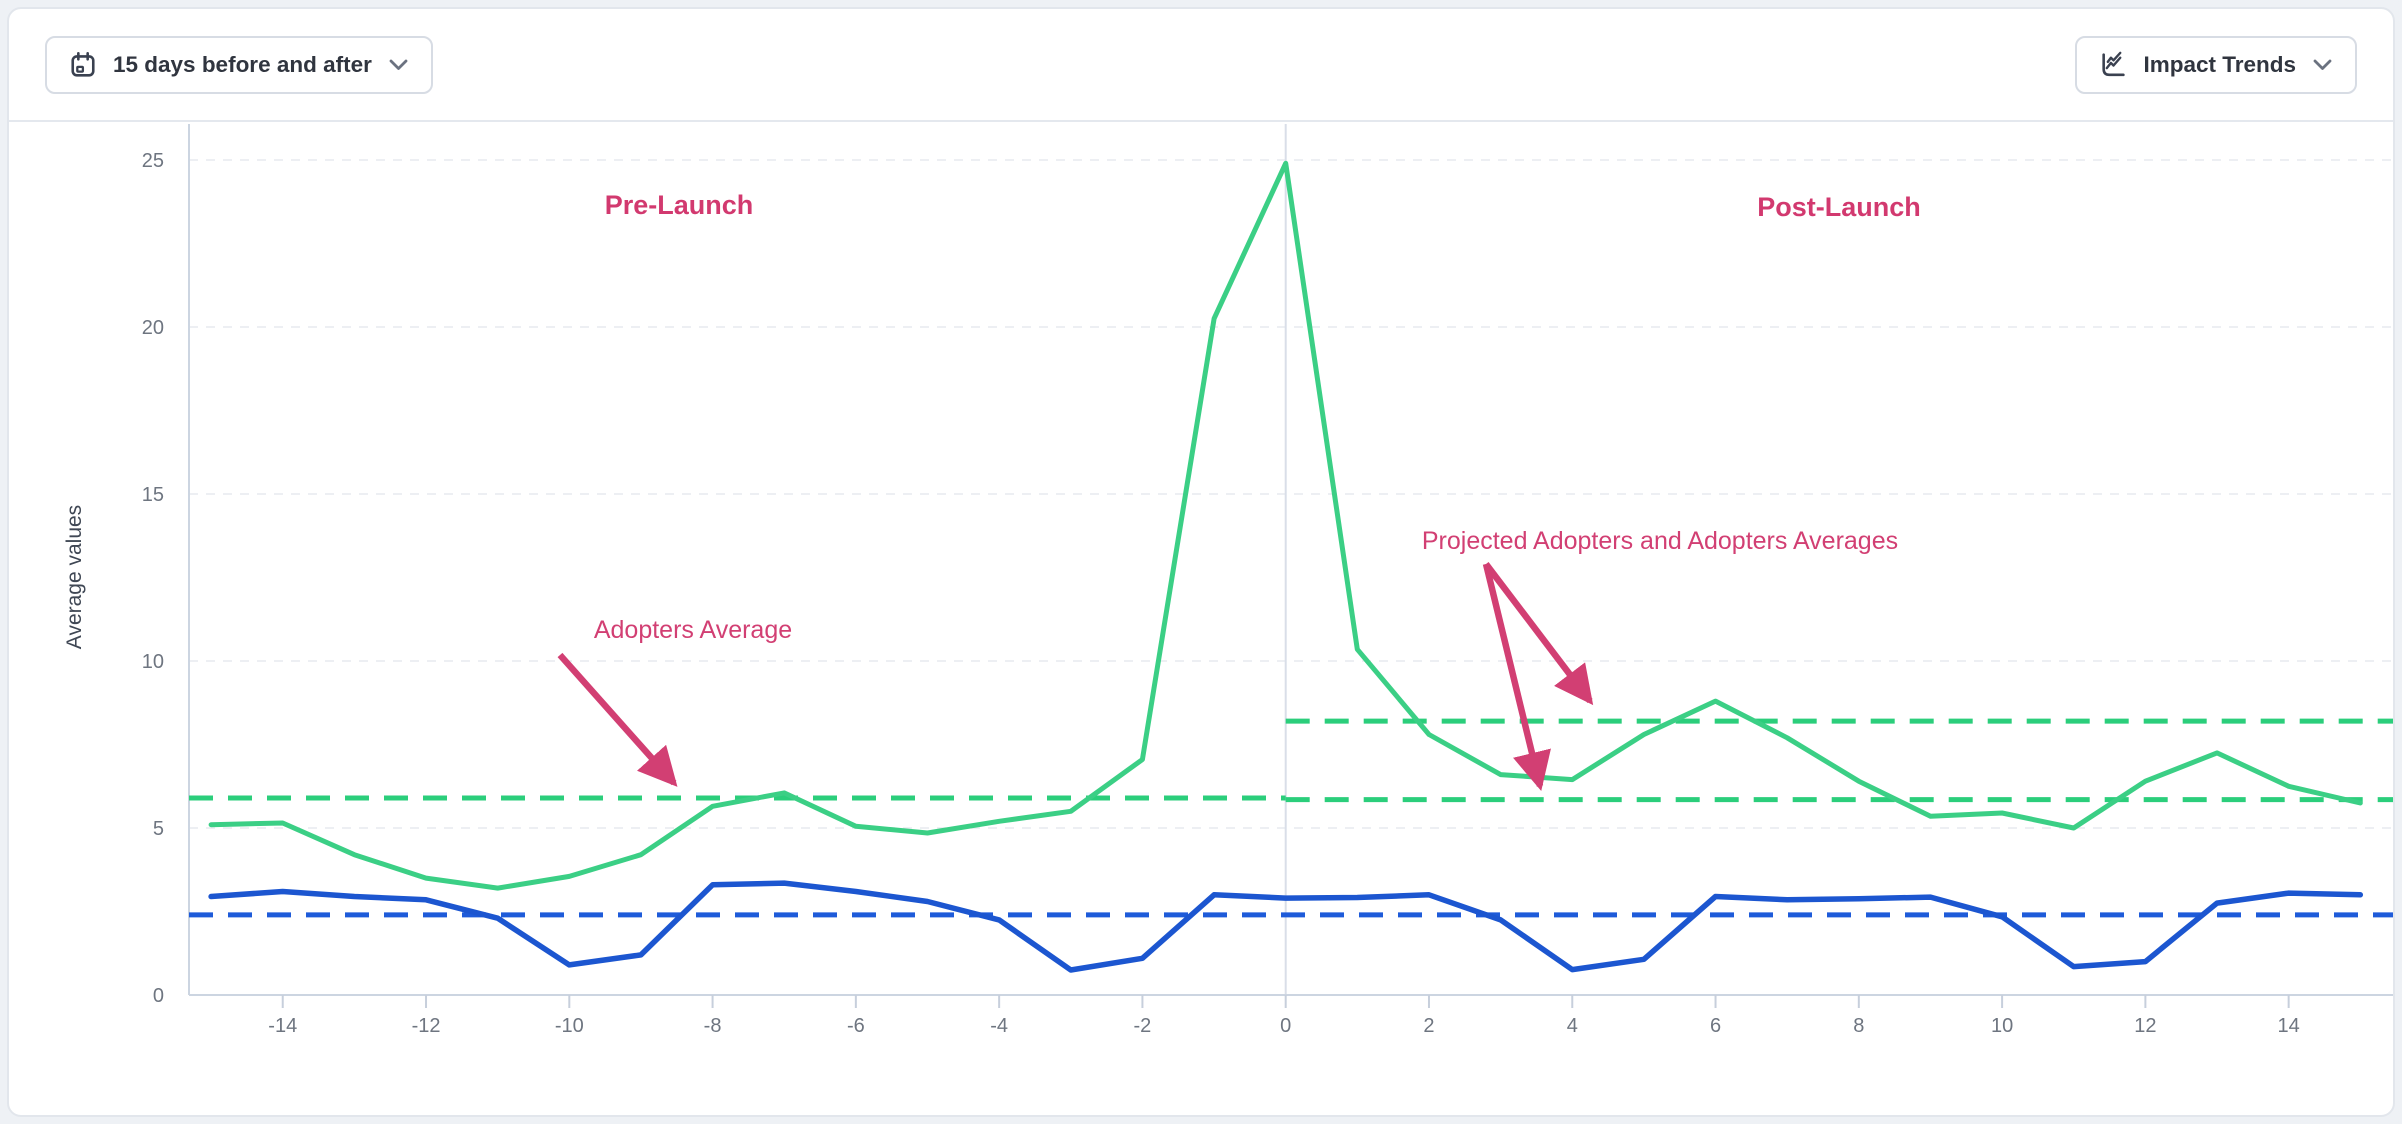 Image resolution: width=2402 pixels, height=1124 pixels. What do you see at coordinates (713, 1026) in the screenshot?
I see `x-tick-label--8: -8` at bounding box center [713, 1026].